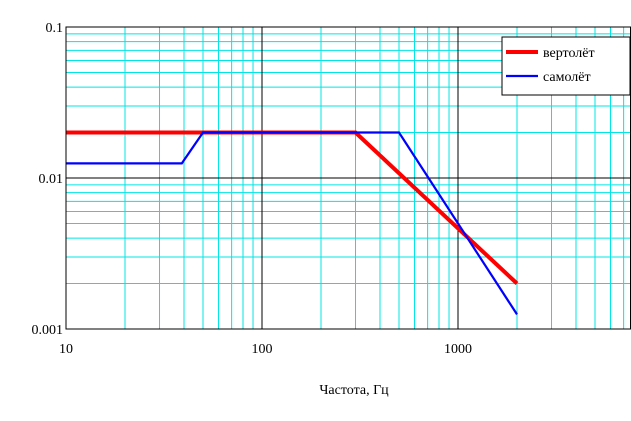  I want to click on y-tick-label: 0.01, so click(51, 179).